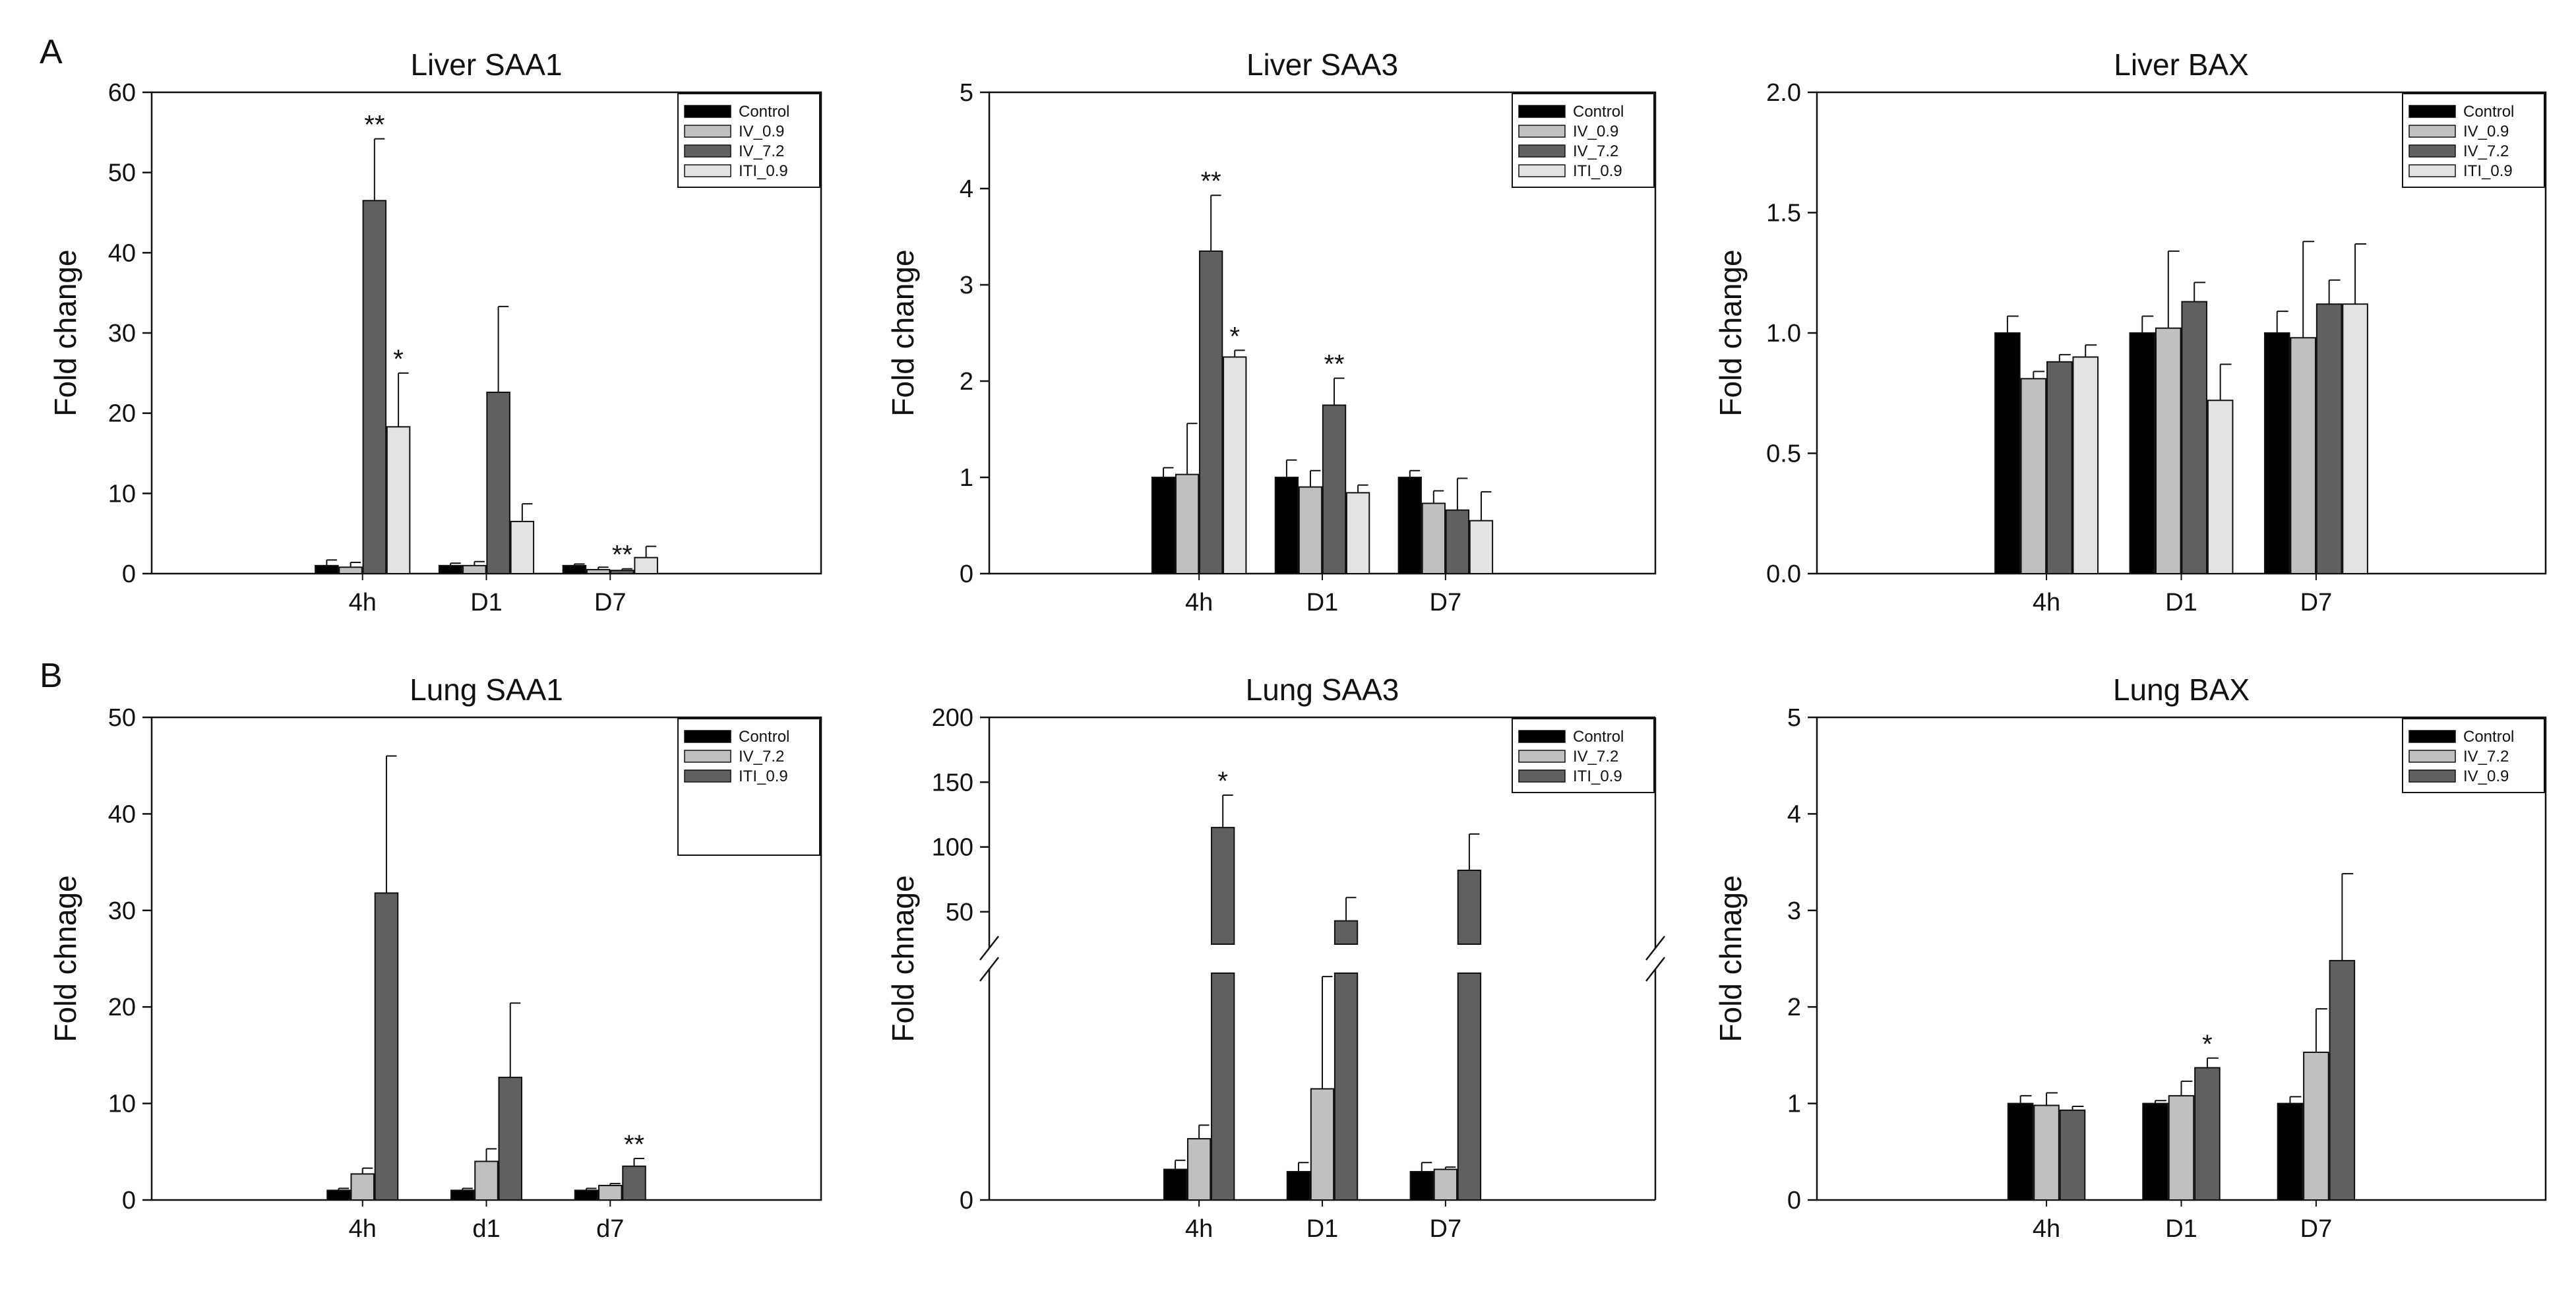 The height and width of the screenshot is (1289, 2576). I want to click on y-tick-label: 2.0, so click(1783, 93).